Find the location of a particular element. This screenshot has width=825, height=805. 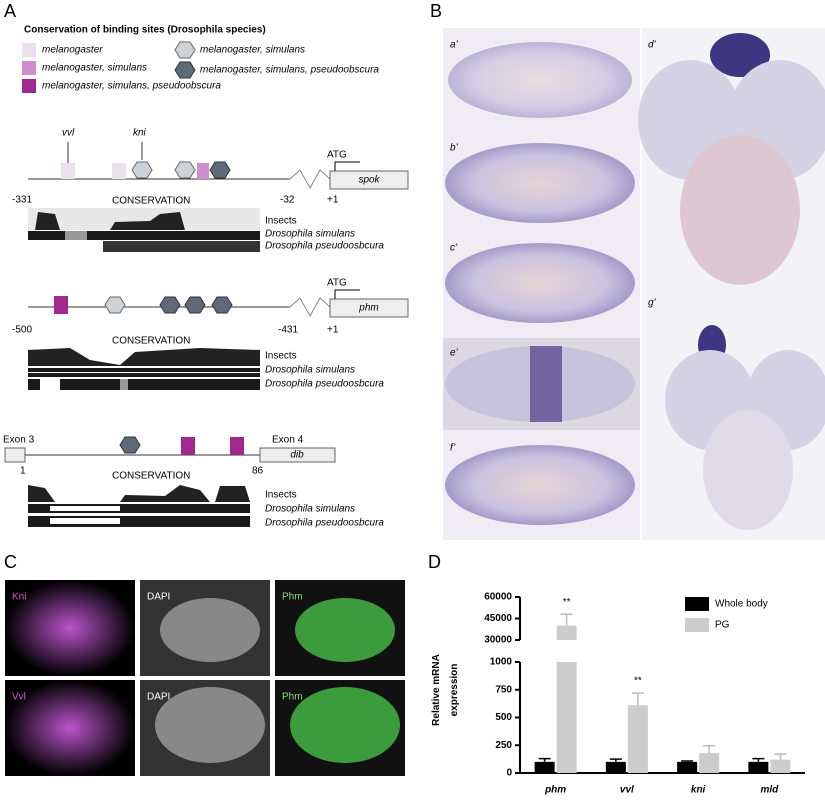

gene-name: spok is located at coordinates (369, 180).